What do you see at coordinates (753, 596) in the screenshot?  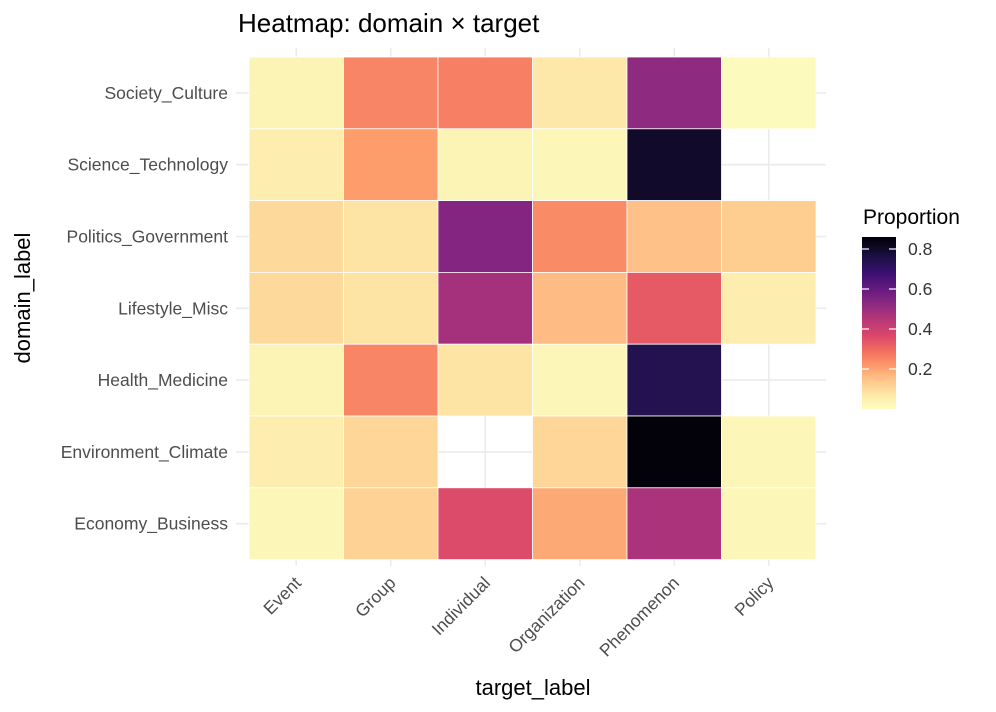 I see `x-tick-label: Policy` at bounding box center [753, 596].